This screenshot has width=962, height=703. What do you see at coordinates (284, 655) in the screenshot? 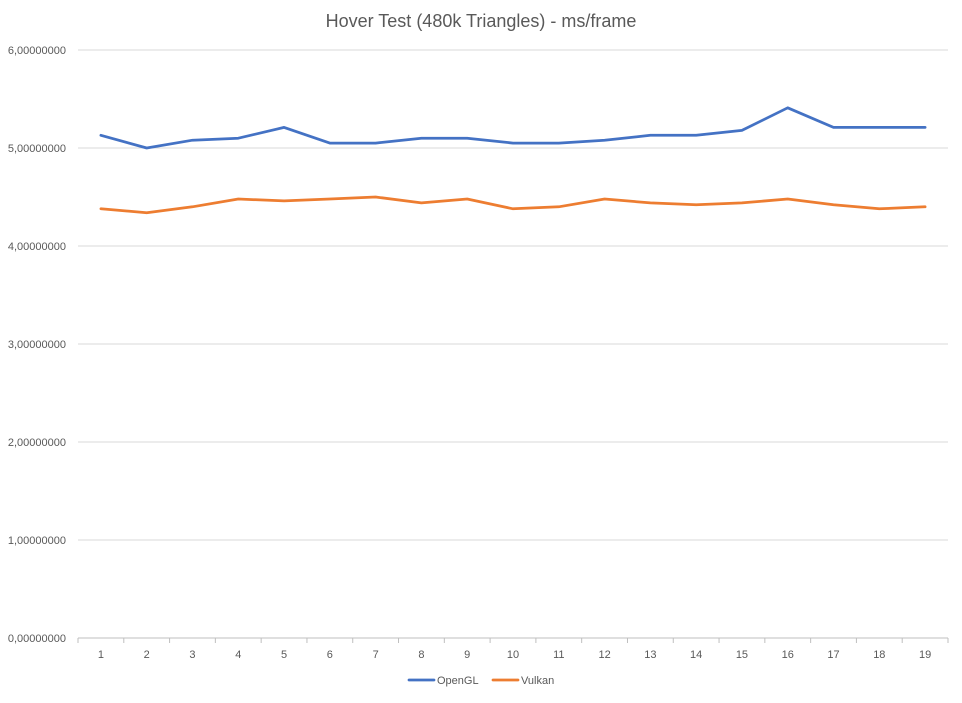
I see `x-tick-label: 5` at bounding box center [284, 655].